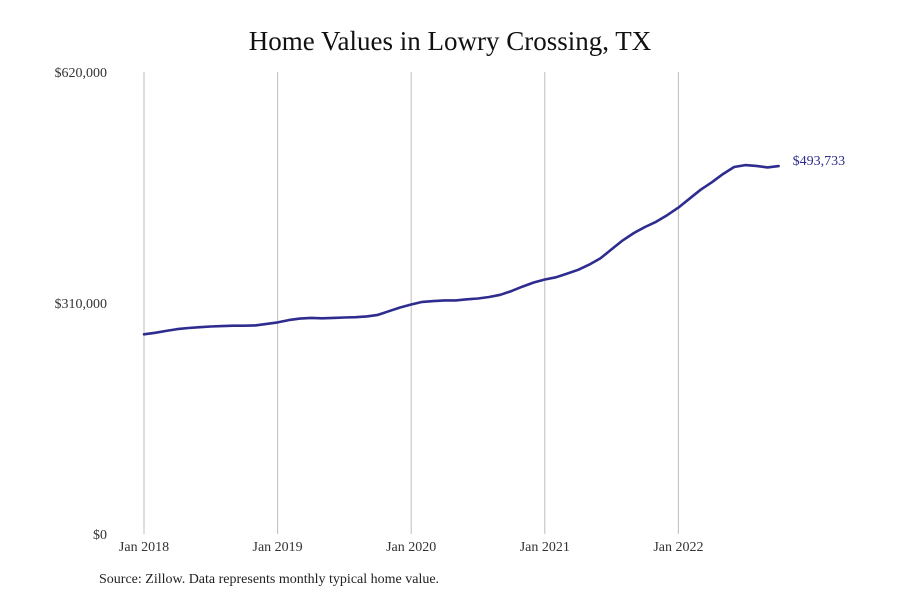 Image resolution: width=900 pixels, height=600 pixels. I want to click on end-value-label: $493,733, so click(819, 161).